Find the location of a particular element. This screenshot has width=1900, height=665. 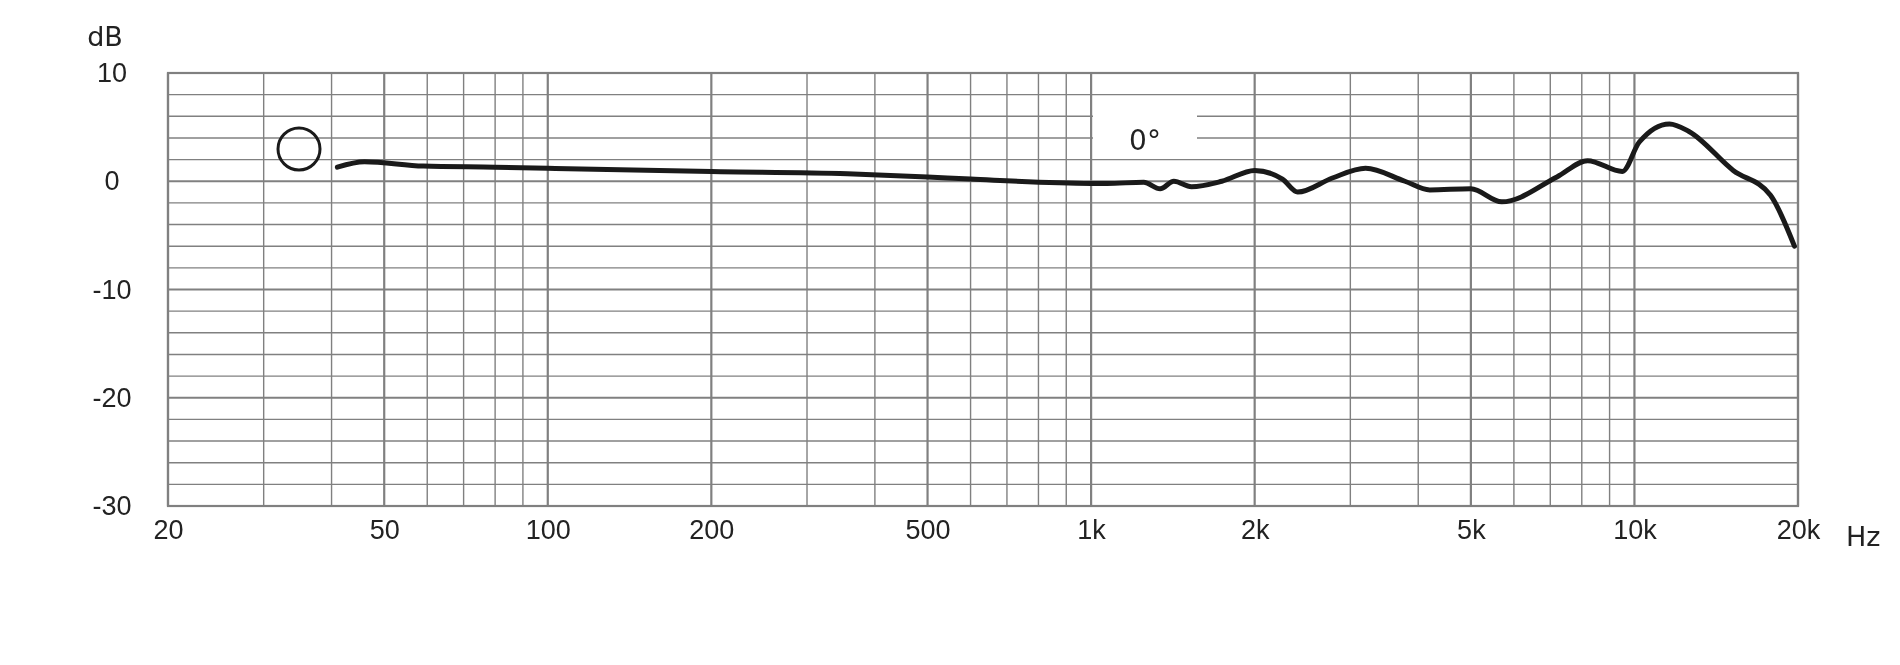

x-tick-label: 50 is located at coordinates (384, 530).